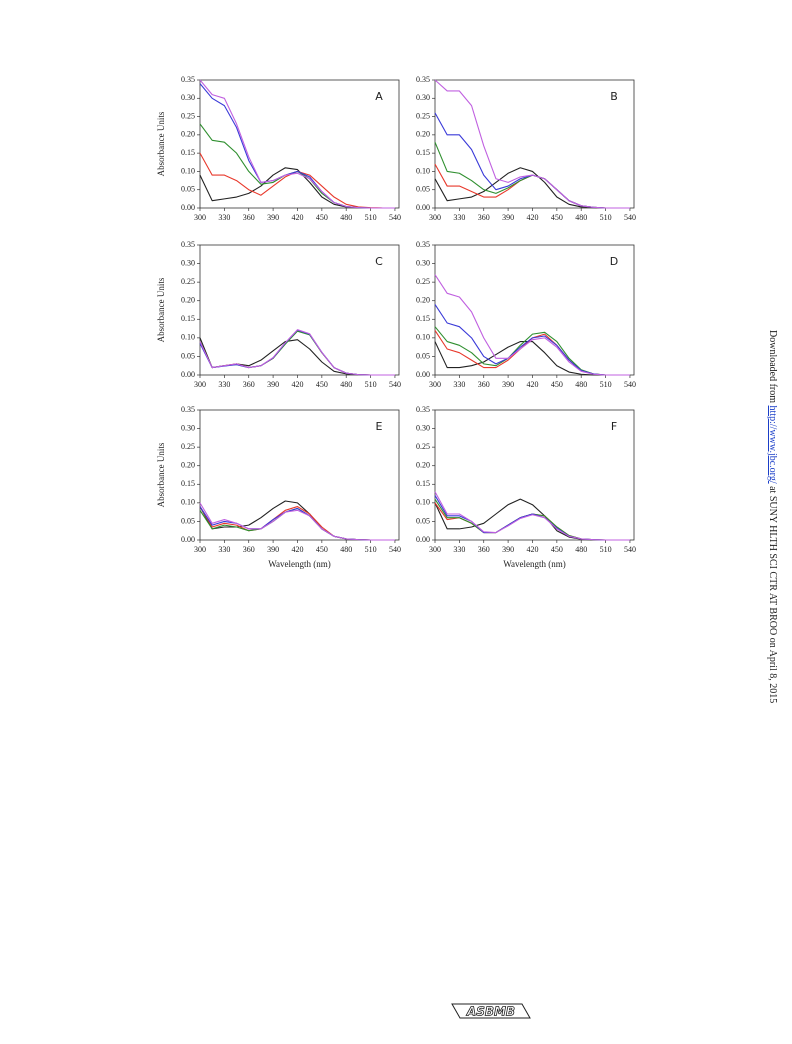 Image resolution: width=792 pixels, height=1044 pixels. I want to click on side-link: http://www.jbc.org/, so click(772, 445).